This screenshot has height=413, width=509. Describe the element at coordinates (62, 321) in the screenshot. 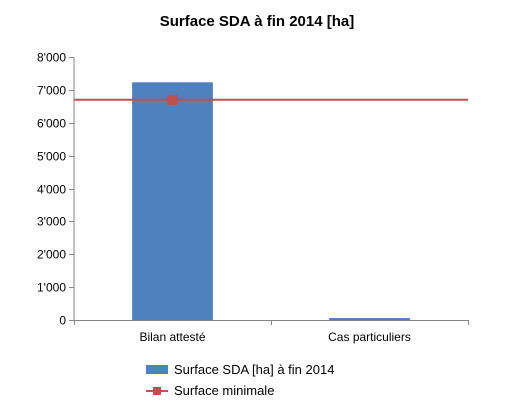

I see `y-tick-label: 0` at that location.